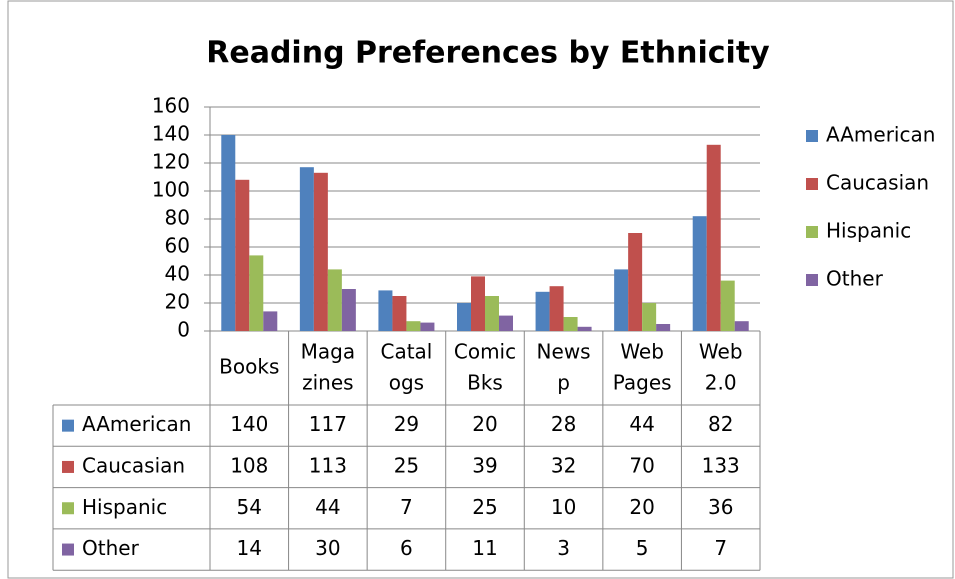  I want to click on legend-label: Hispanic, so click(868, 231).